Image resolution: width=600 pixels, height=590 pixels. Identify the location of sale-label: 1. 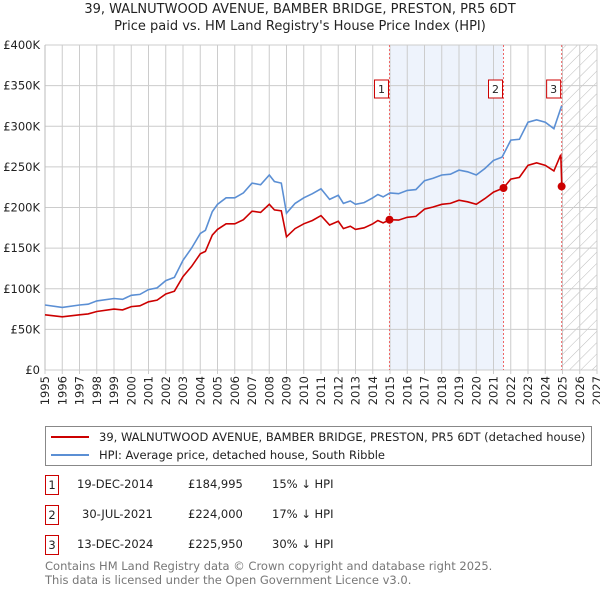
(381, 89).